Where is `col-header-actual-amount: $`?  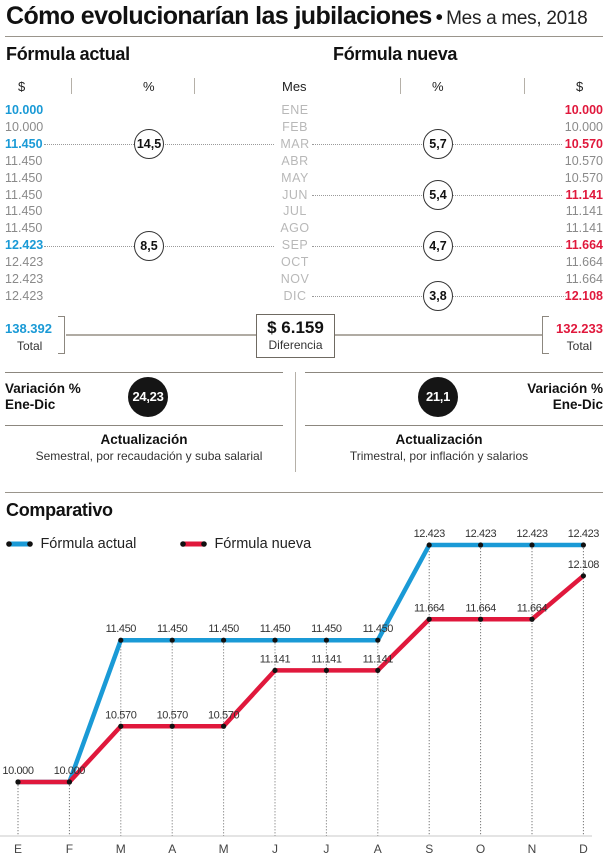 col-header-actual-amount: $ is located at coordinates (22, 86).